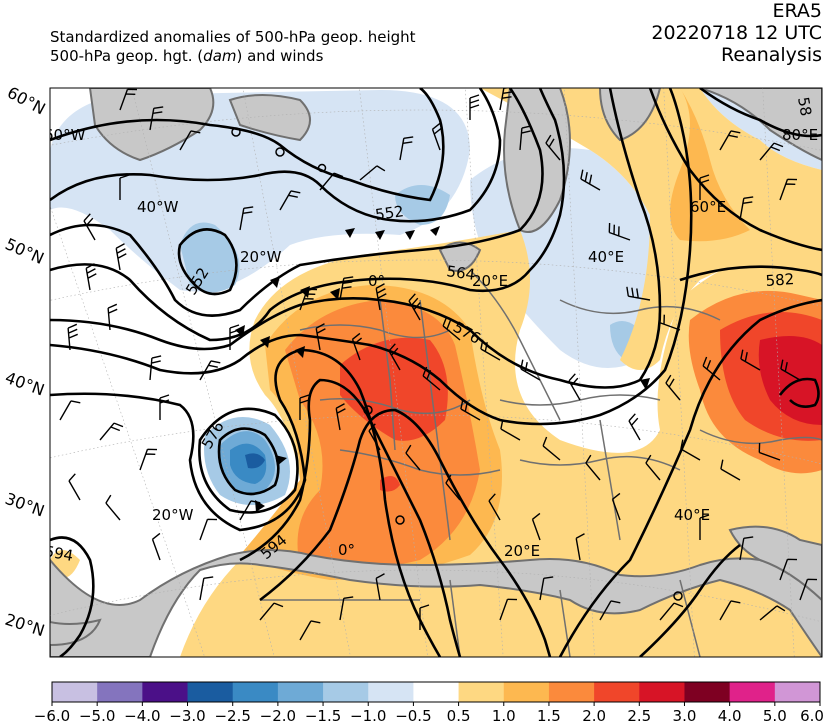 This screenshot has height=724, width=834. Describe the element at coordinates (812, 715) in the screenshot. I see `colorbar-tick-label: 6.0` at that location.